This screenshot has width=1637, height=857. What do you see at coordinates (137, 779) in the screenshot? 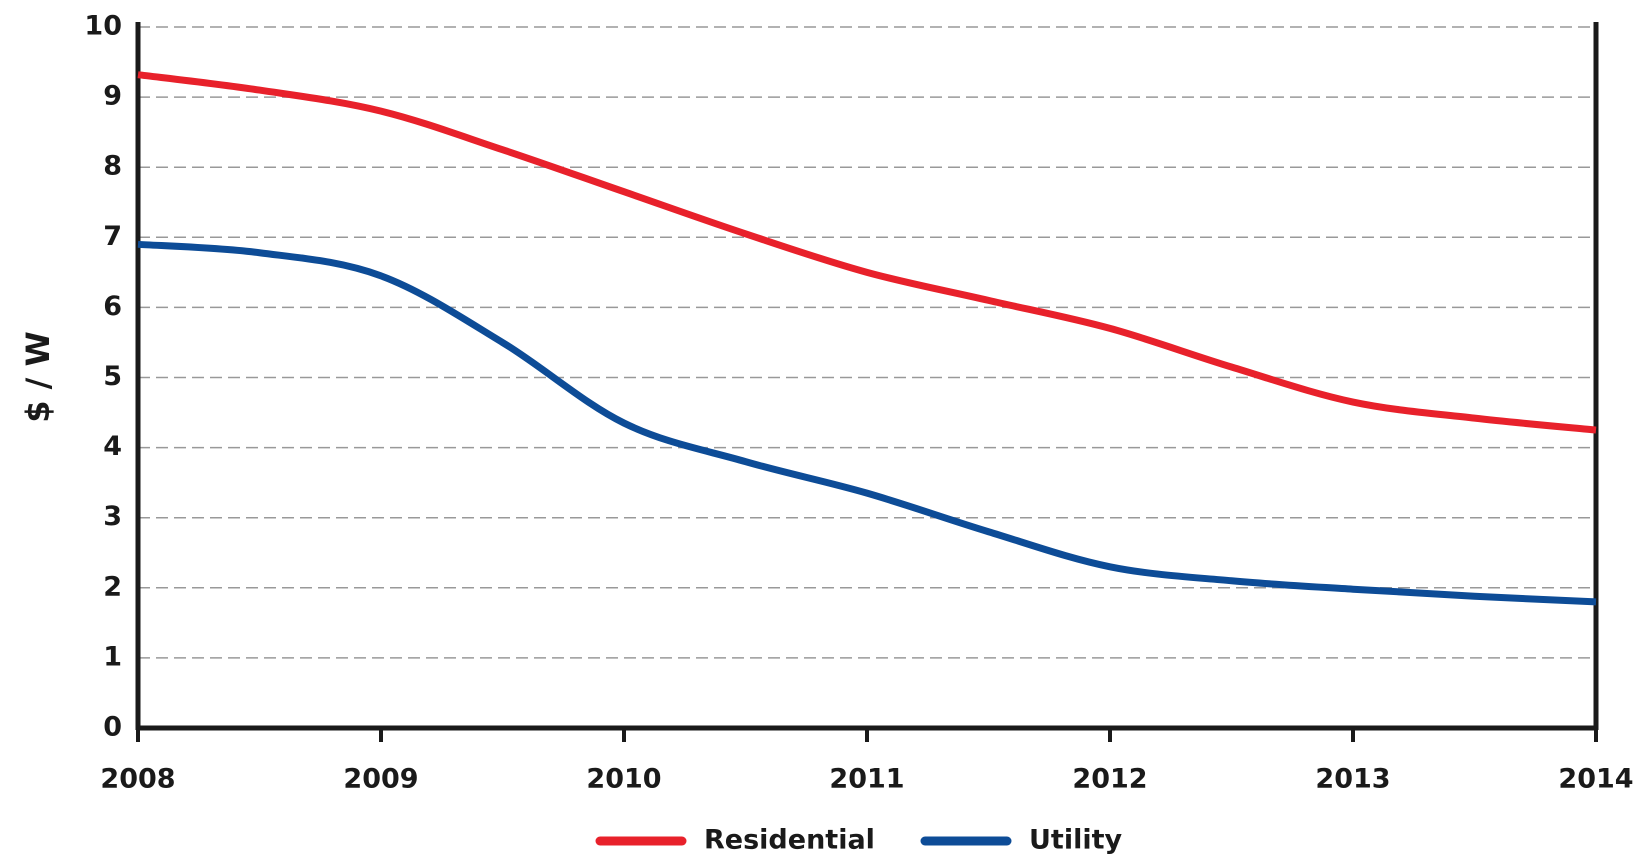
I see `x-tick-label: 2008` at bounding box center [137, 779].